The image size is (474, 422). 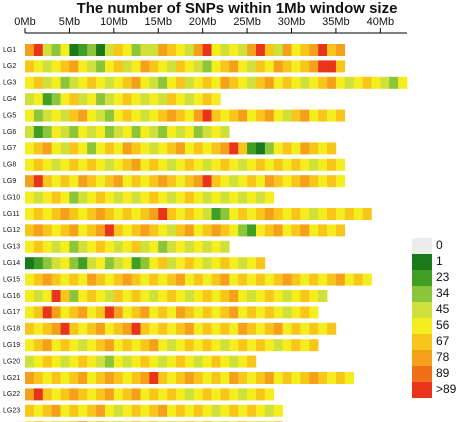 What do you see at coordinates (24, 22) in the screenshot?
I see `x-tick-label: 0Mb` at bounding box center [24, 22].